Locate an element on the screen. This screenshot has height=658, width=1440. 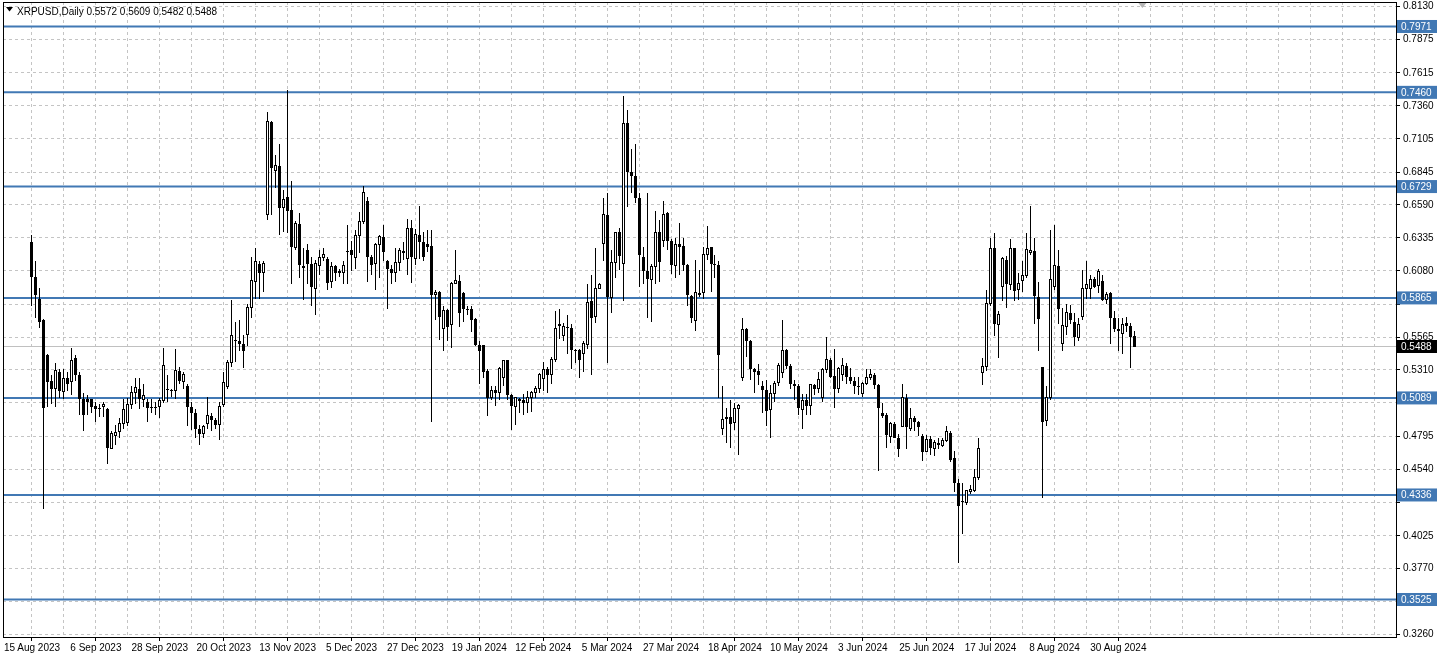
x-tick-label: 15 Aug 2023 is located at coordinates (32, 647).